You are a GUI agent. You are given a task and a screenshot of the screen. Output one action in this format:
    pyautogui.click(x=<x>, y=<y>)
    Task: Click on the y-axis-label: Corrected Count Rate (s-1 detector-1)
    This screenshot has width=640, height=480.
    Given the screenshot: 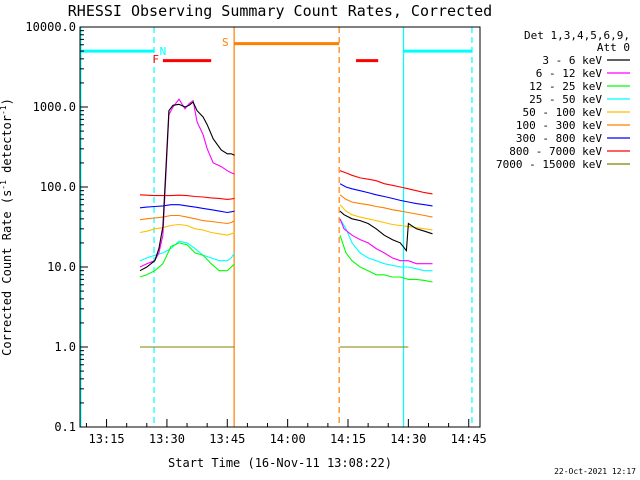 What is the action you would take?
    pyautogui.click(x=7, y=227)
    